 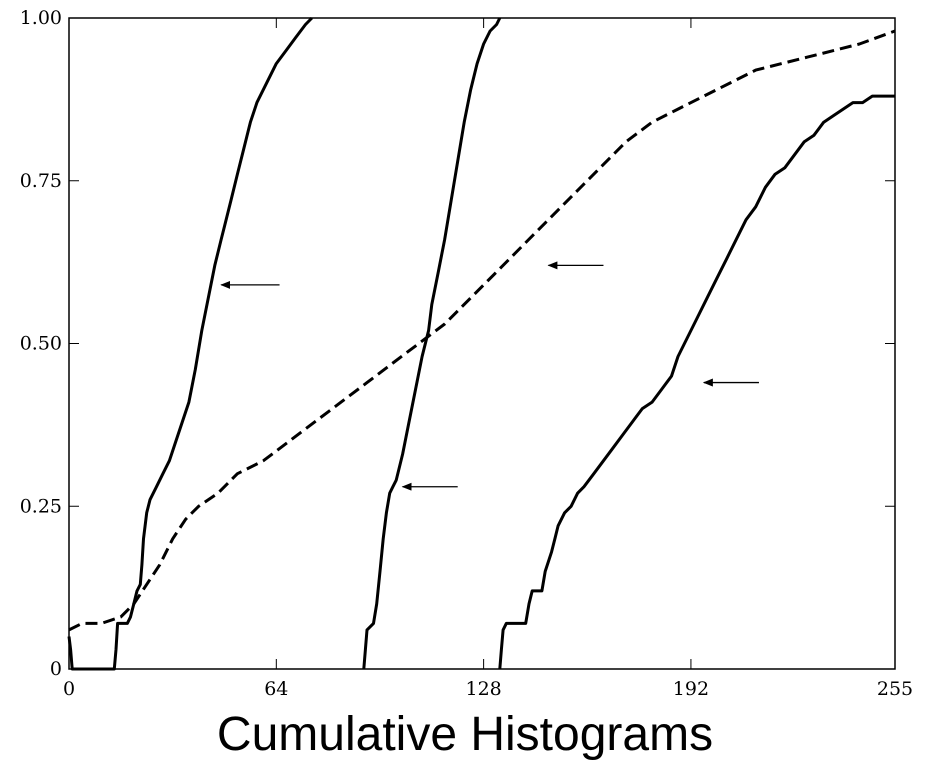 I want to click on y-tick-label: 0.25, so click(x=41, y=506).